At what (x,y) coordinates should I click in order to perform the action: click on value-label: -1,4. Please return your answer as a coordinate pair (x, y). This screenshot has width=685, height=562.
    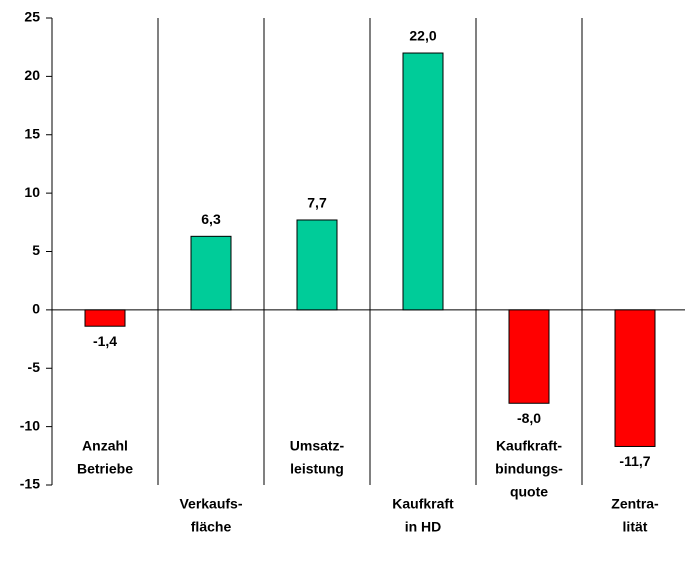
    Looking at the image, I should click on (105, 341).